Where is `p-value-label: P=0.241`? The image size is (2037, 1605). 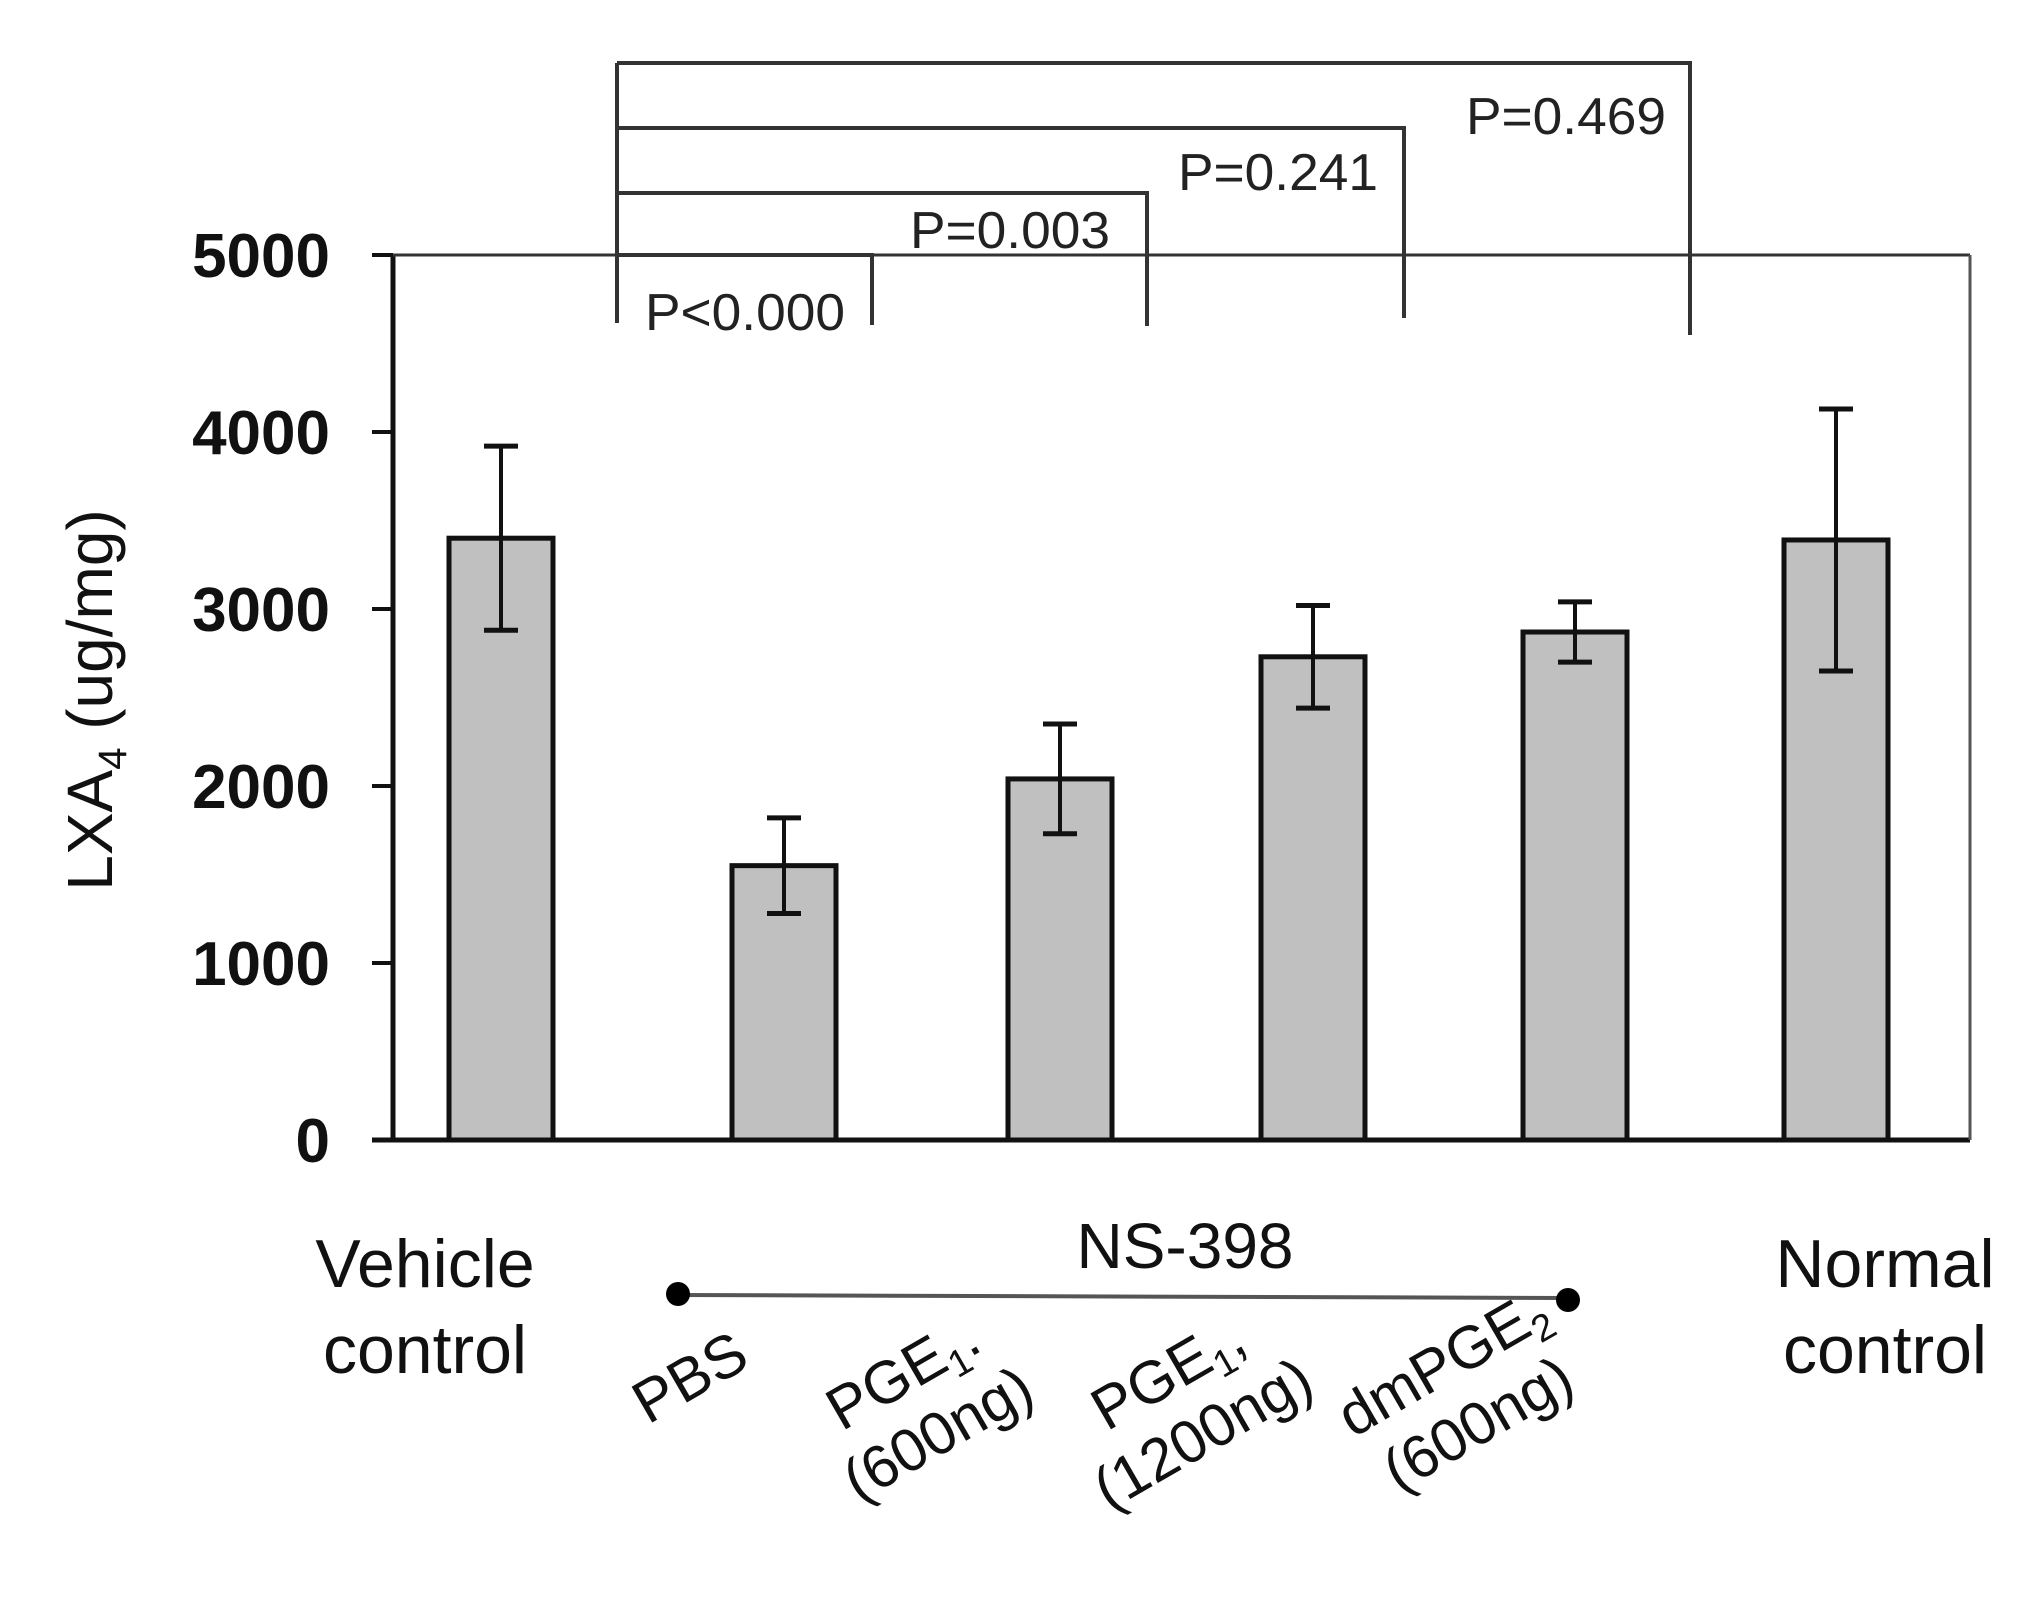 p-value-label: P=0.241 is located at coordinates (1278, 173).